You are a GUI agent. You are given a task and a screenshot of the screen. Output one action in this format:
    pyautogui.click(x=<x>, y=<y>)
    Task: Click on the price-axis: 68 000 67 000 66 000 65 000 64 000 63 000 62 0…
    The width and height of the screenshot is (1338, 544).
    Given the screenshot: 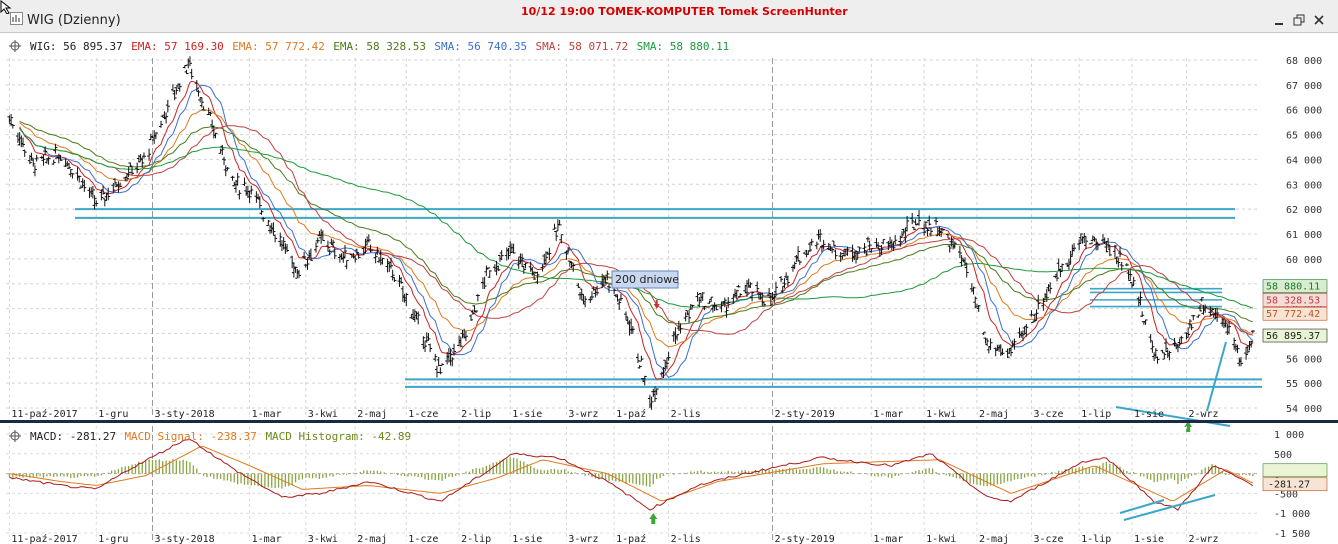 What is the action you would take?
    pyautogui.click(x=1304, y=235)
    